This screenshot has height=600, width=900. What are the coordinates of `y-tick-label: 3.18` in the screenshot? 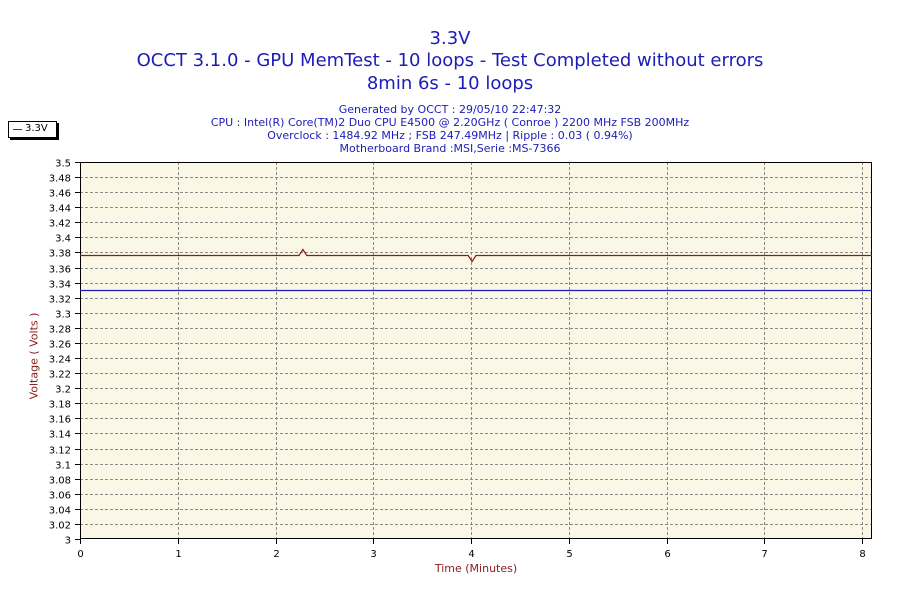 It's located at (60, 405).